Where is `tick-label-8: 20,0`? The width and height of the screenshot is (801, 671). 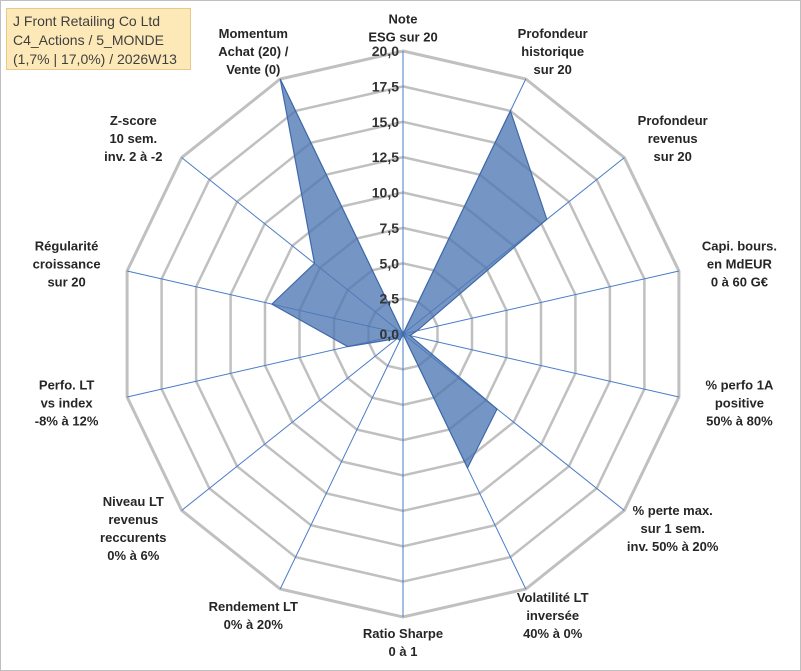
tick-label-8: 20,0 is located at coordinates (385, 51).